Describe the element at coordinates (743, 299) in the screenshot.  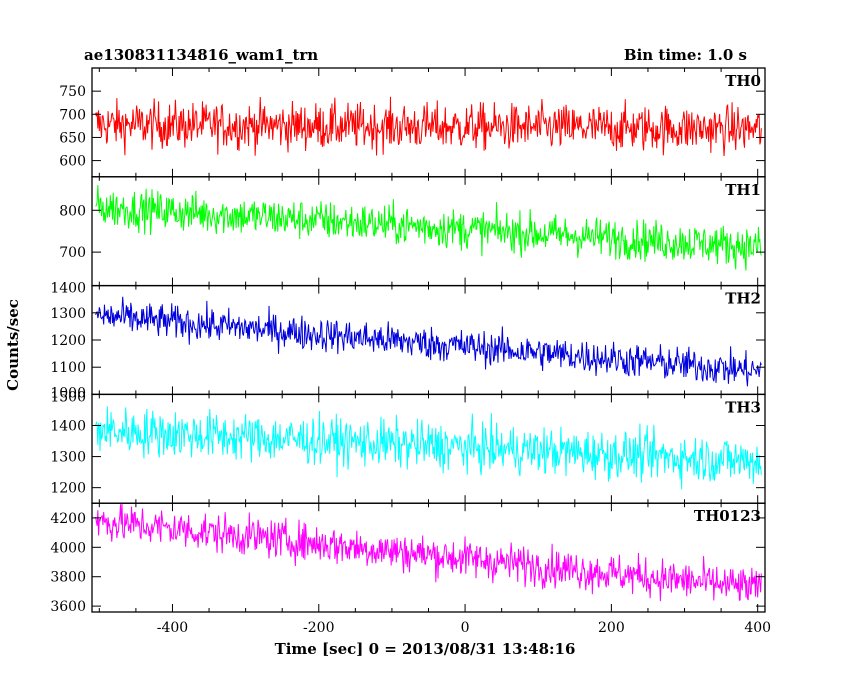
I see `panel-name-label: TH2` at that location.